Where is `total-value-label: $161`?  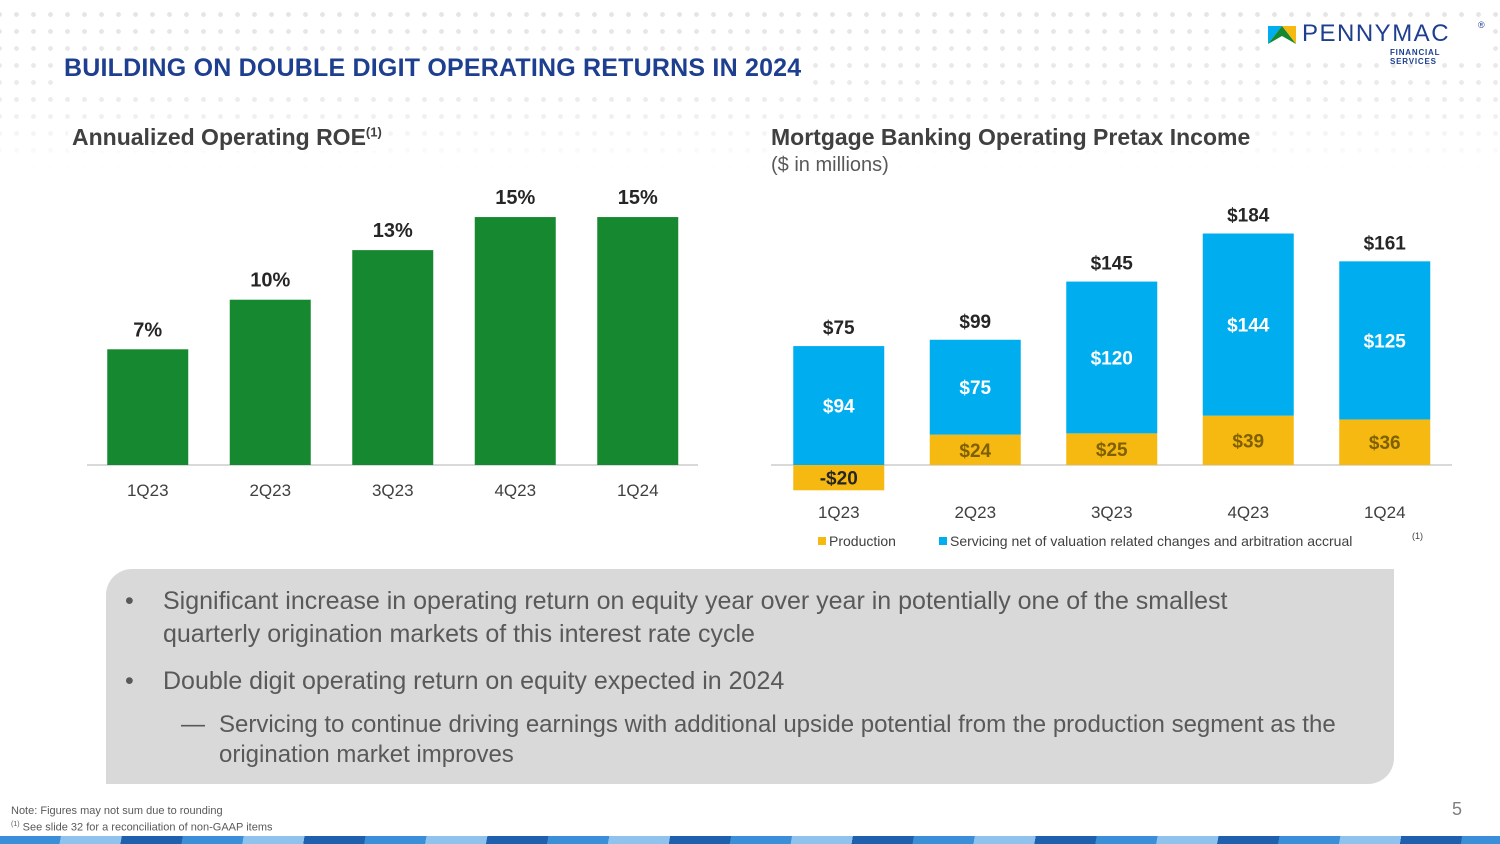 total-value-label: $161 is located at coordinates (1385, 243).